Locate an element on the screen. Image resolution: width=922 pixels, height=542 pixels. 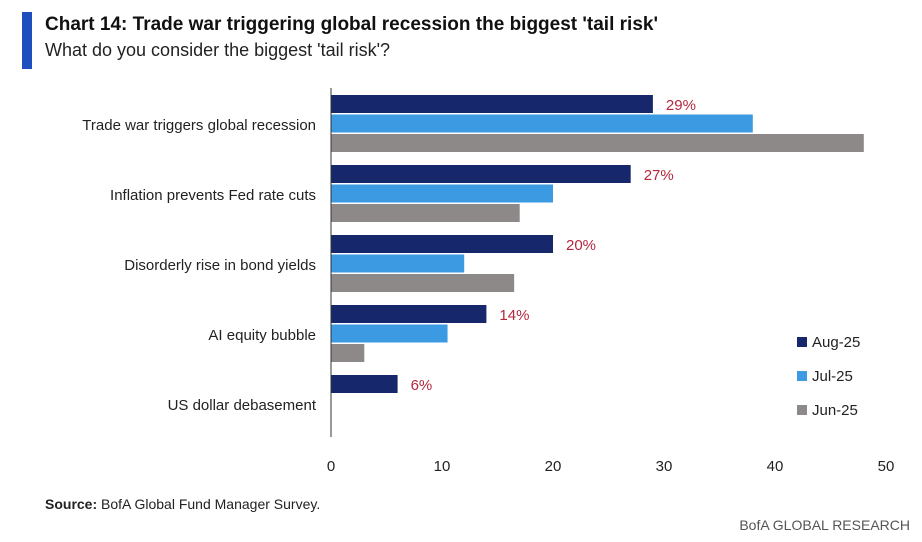
category-label: Disorderly rise in bond yields is located at coordinates (220, 265).